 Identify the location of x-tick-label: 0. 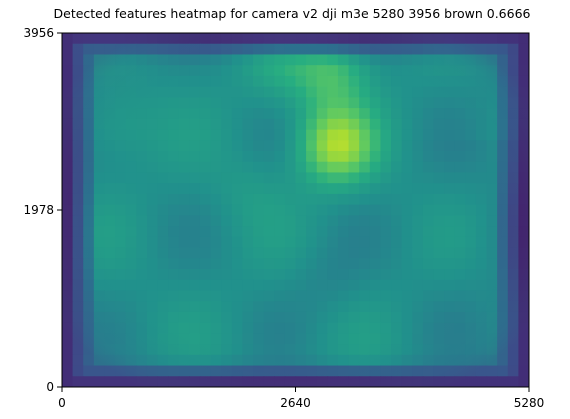
(62, 403).